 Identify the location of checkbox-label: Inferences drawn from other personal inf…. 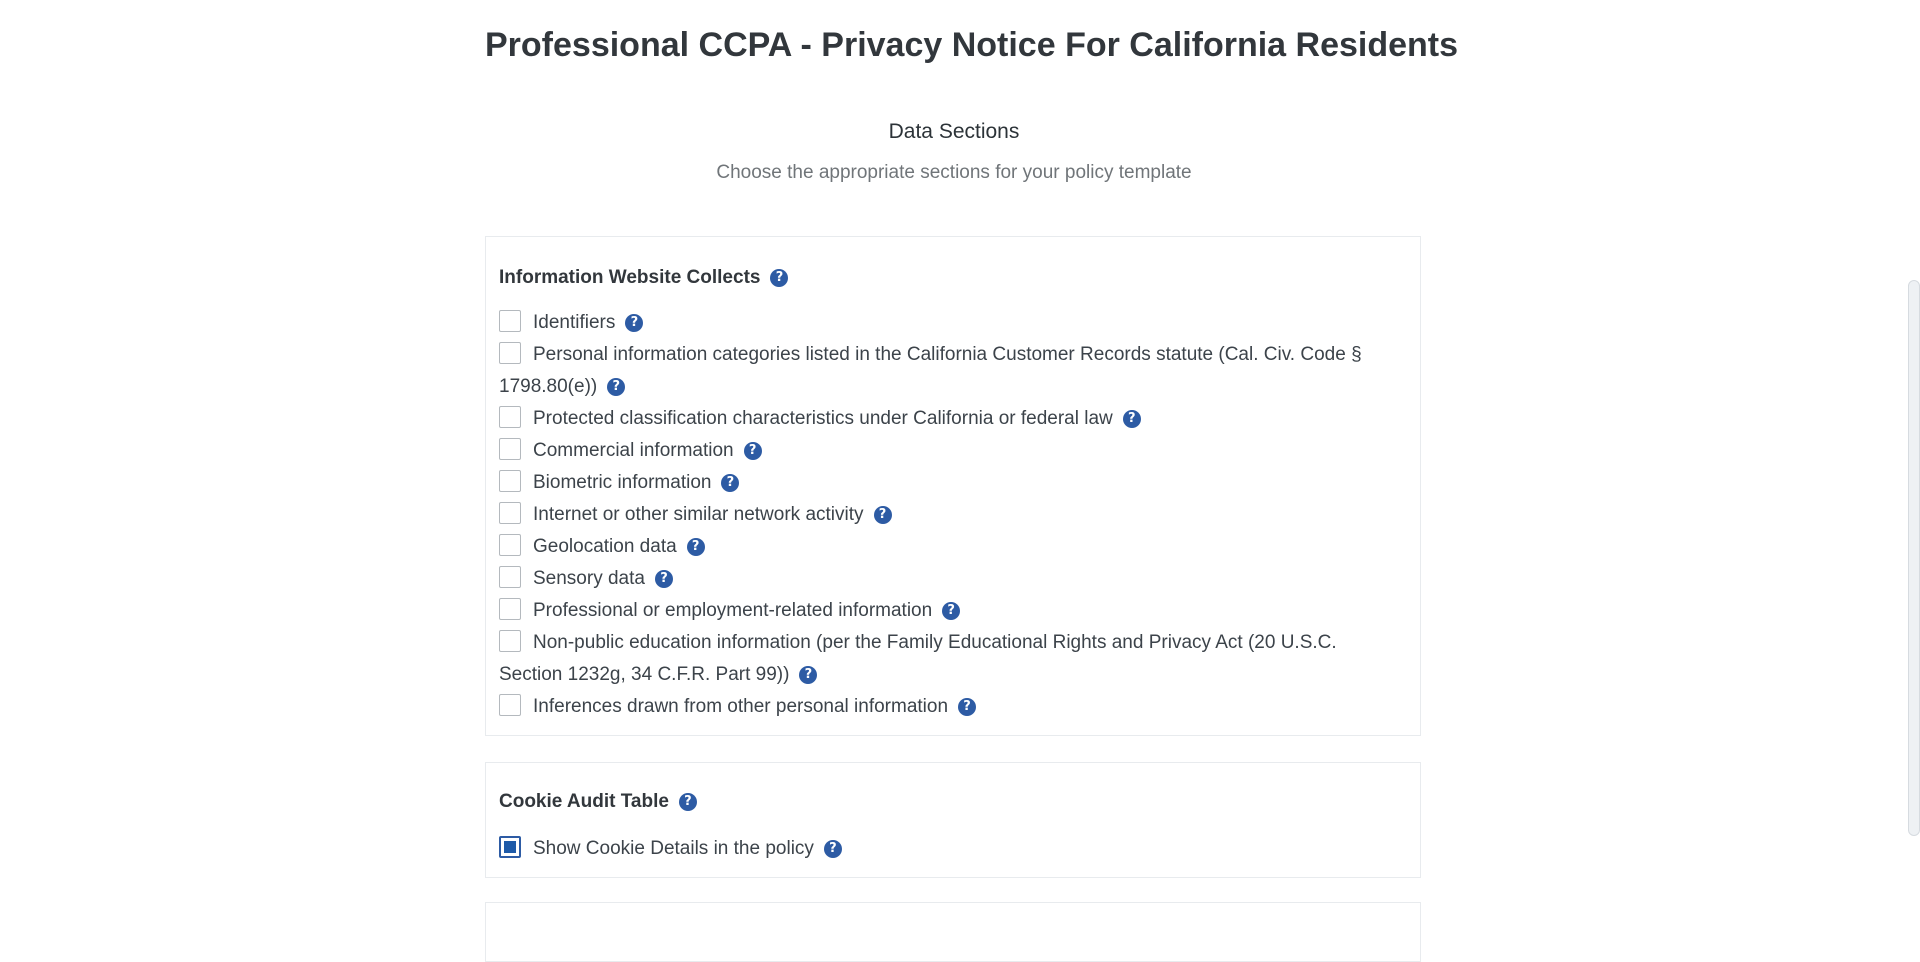
(741, 706).